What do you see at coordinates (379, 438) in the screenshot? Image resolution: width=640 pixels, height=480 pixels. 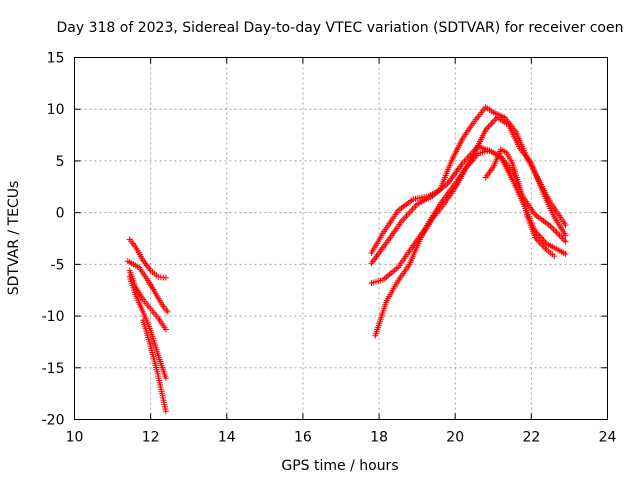 I see `x-tick-label: 18` at bounding box center [379, 438].